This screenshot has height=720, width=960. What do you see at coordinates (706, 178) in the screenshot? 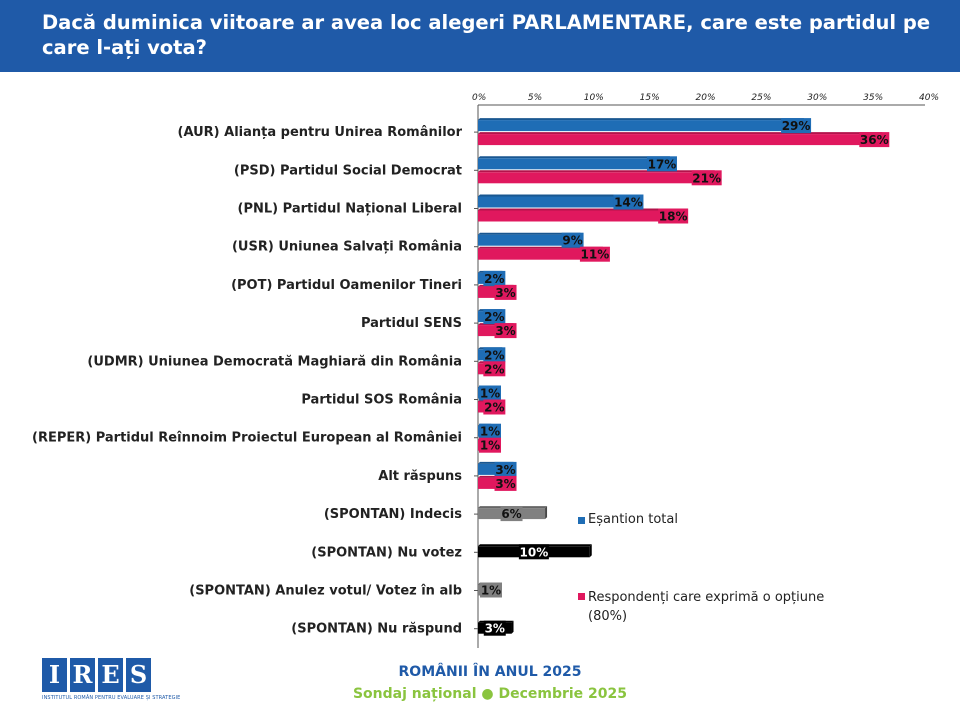
I see `data-label-decided: 21%` at bounding box center [706, 178].